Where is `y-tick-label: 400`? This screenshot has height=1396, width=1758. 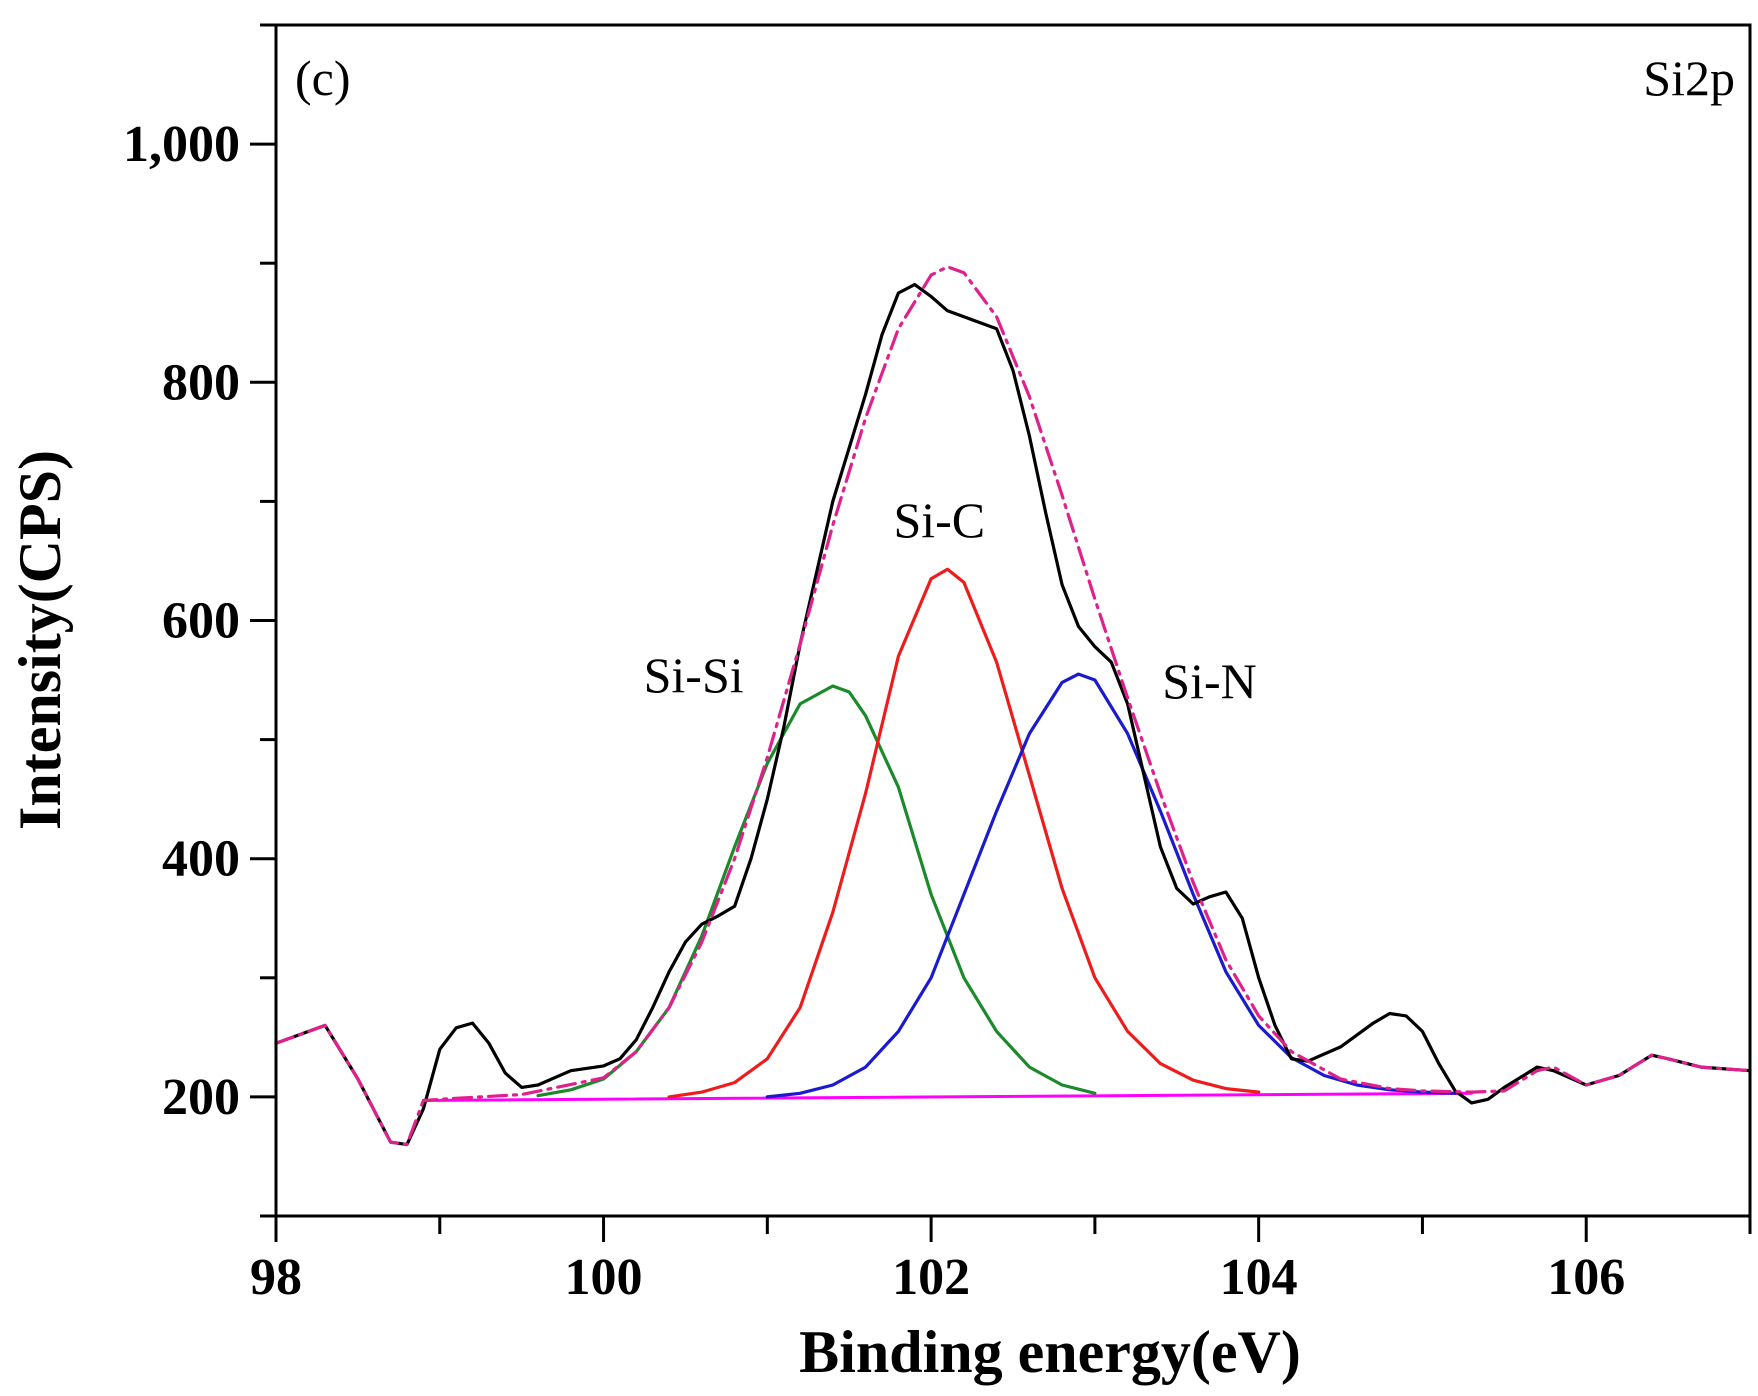 y-tick-label: 400 is located at coordinates (201, 859).